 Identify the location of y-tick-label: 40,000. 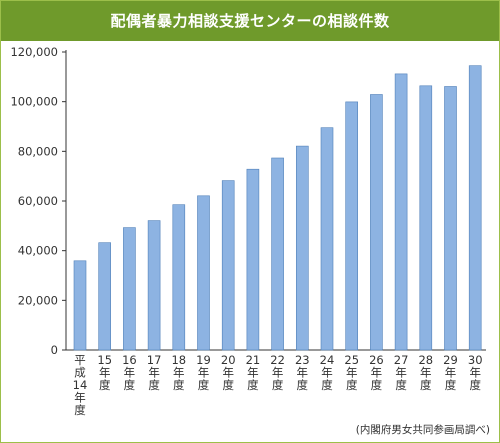
(38, 251).